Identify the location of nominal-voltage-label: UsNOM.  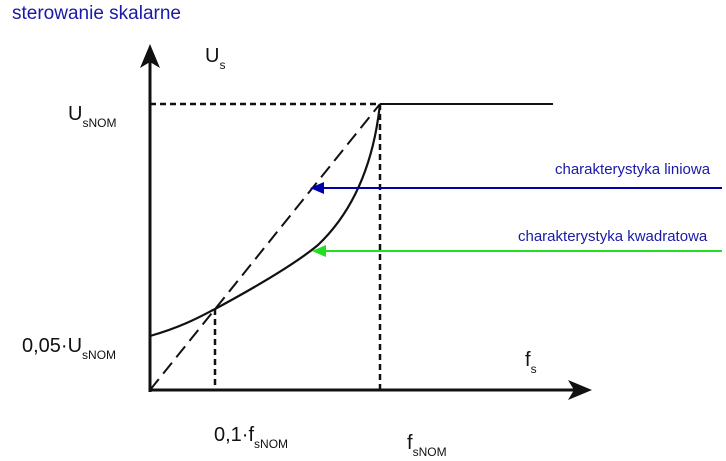
(92, 116).